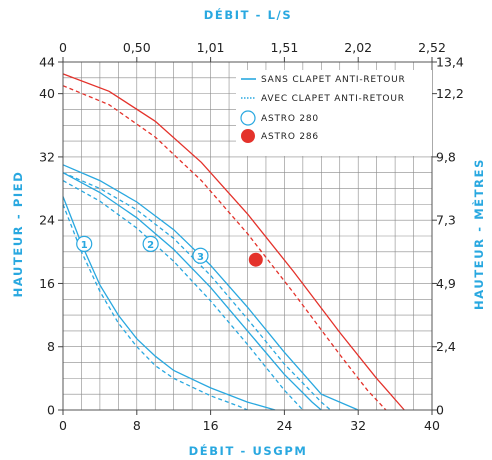  Describe the element at coordinates (333, 99) in the screenshot. I see `legend-label: AVEC CLAPET ANTI-RETOUR` at that location.